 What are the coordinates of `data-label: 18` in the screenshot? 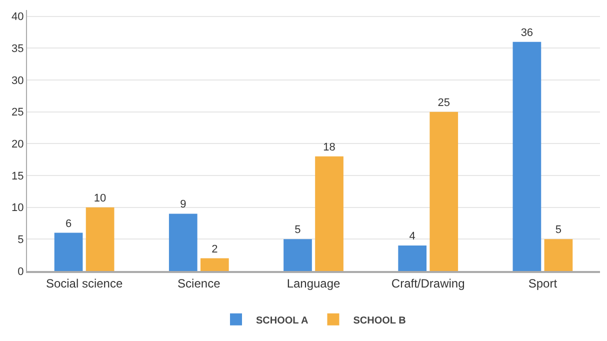 It's located at (329, 147).